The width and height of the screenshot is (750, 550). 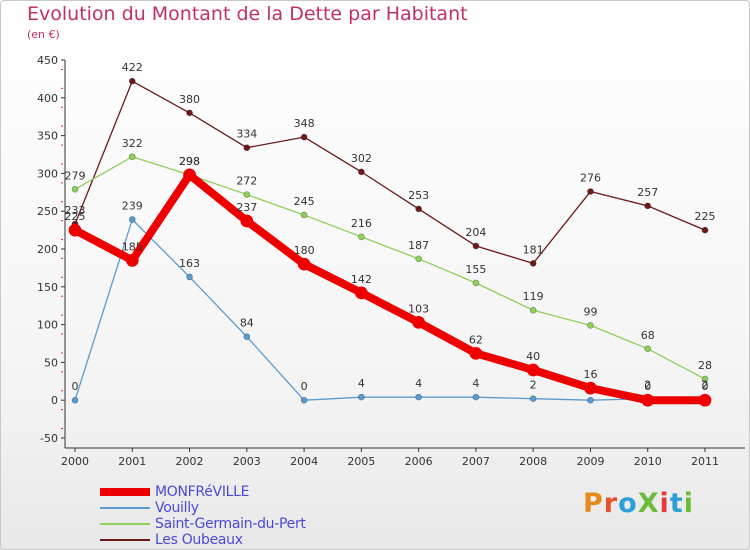 What do you see at coordinates (476, 339) in the screenshot?
I see `data-label: 62` at bounding box center [476, 339].